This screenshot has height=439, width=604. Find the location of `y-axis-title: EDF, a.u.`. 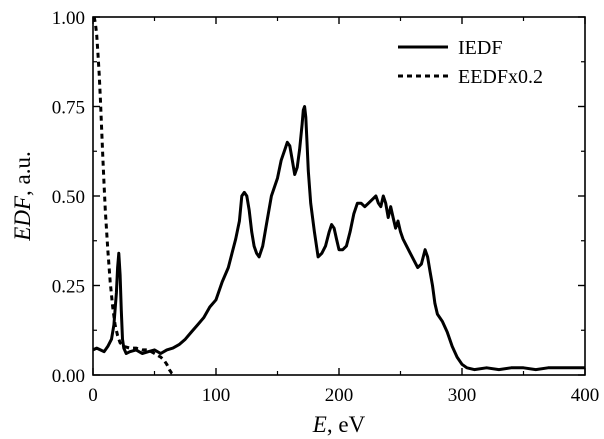

y-axis-title: EDF, a.u. is located at coordinates (22, 196).